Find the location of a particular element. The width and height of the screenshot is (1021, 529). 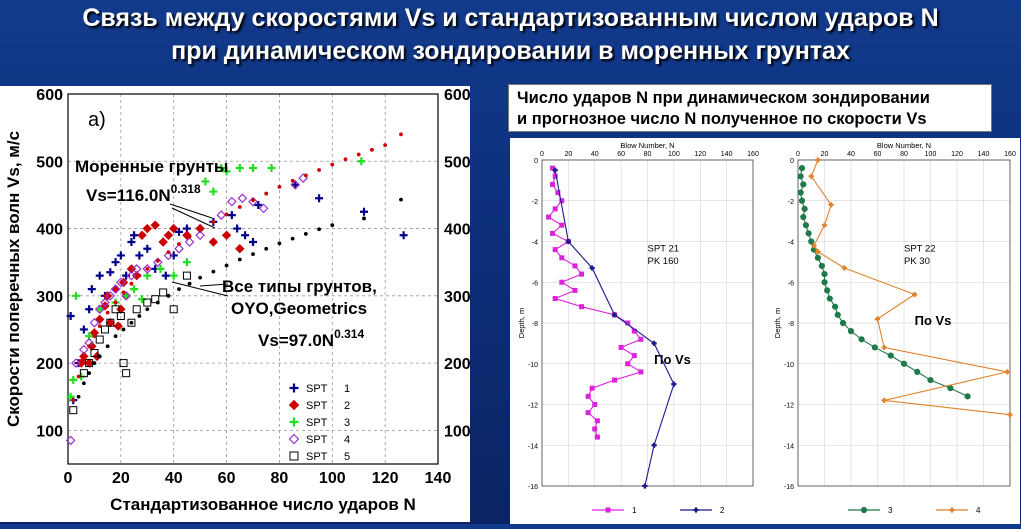

annotation-leader is located at coordinates (214, 285).